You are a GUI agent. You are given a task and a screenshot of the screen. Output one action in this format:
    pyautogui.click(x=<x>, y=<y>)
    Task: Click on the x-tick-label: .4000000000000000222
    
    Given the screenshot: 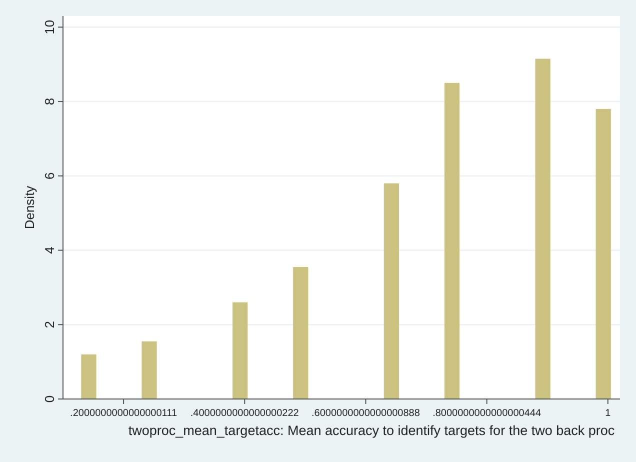 What is the action you would take?
    pyautogui.click(x=245, y=413)
    